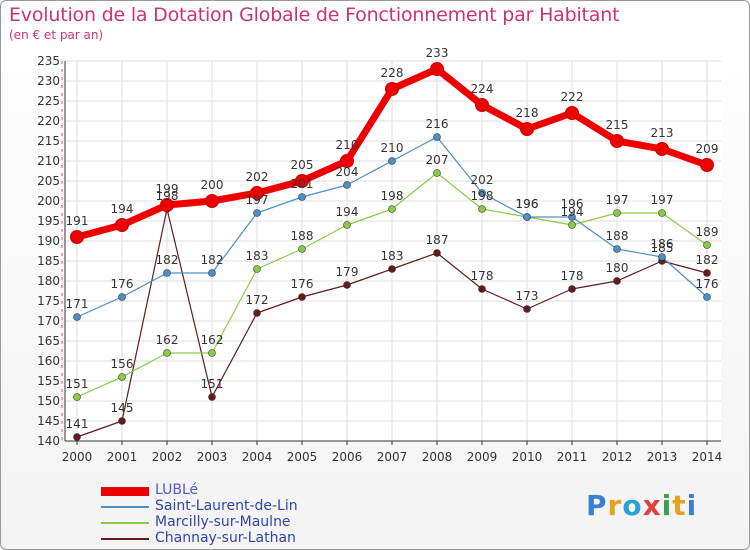 The width and height of the screenshot is (750, 550). What do you see at coordinates (482, 457) in the screenshot?
I see `x-tick-label: 2009` at bounding box center [482, 457].